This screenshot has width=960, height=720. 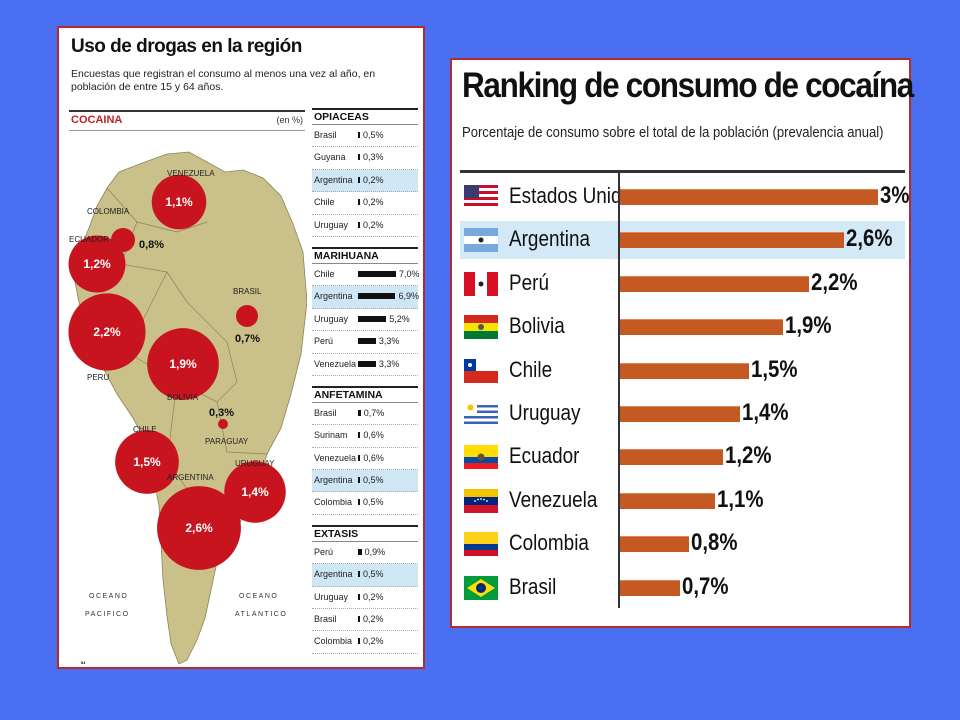 I want to click on row-country: Venezuela, so click(x=335, y=457).